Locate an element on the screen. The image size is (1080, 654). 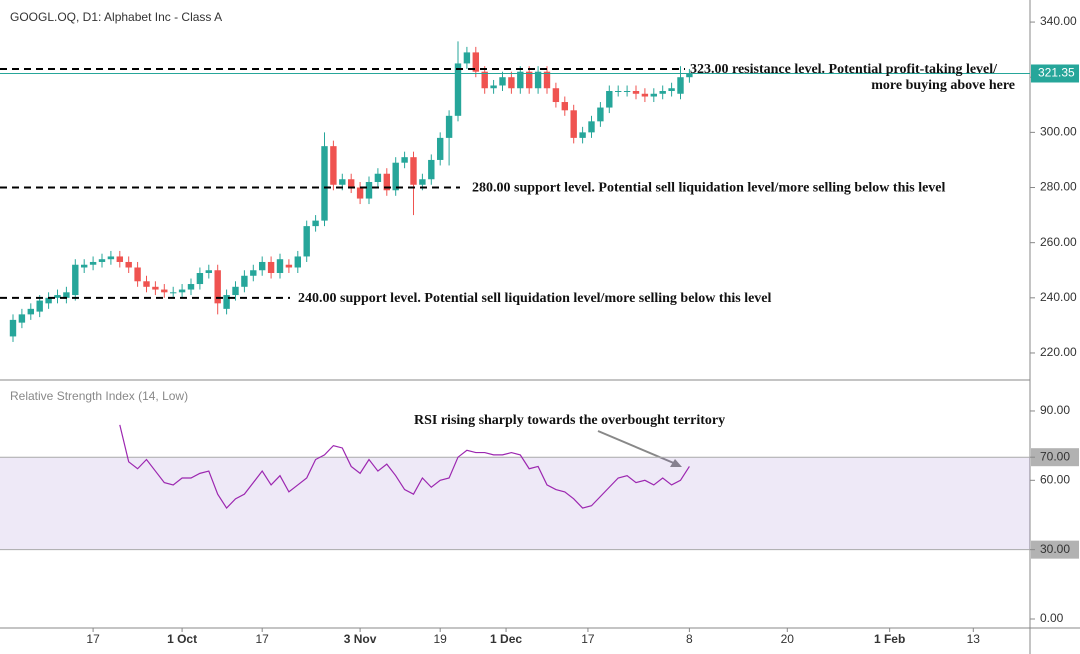
rsi-title: Relative Strength Index (14, Low) is located at coordinates (99, 396).